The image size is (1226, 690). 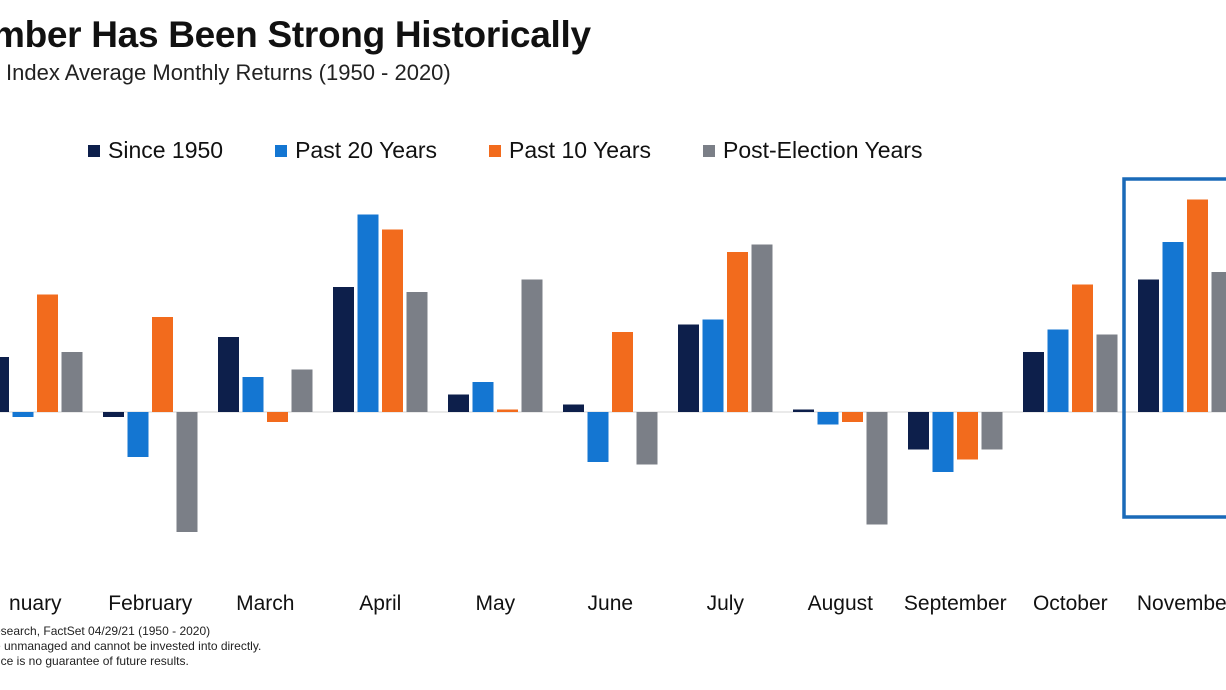 I want to click on legend-label-since-1950: Since 1950, so click(x=166, y=150).